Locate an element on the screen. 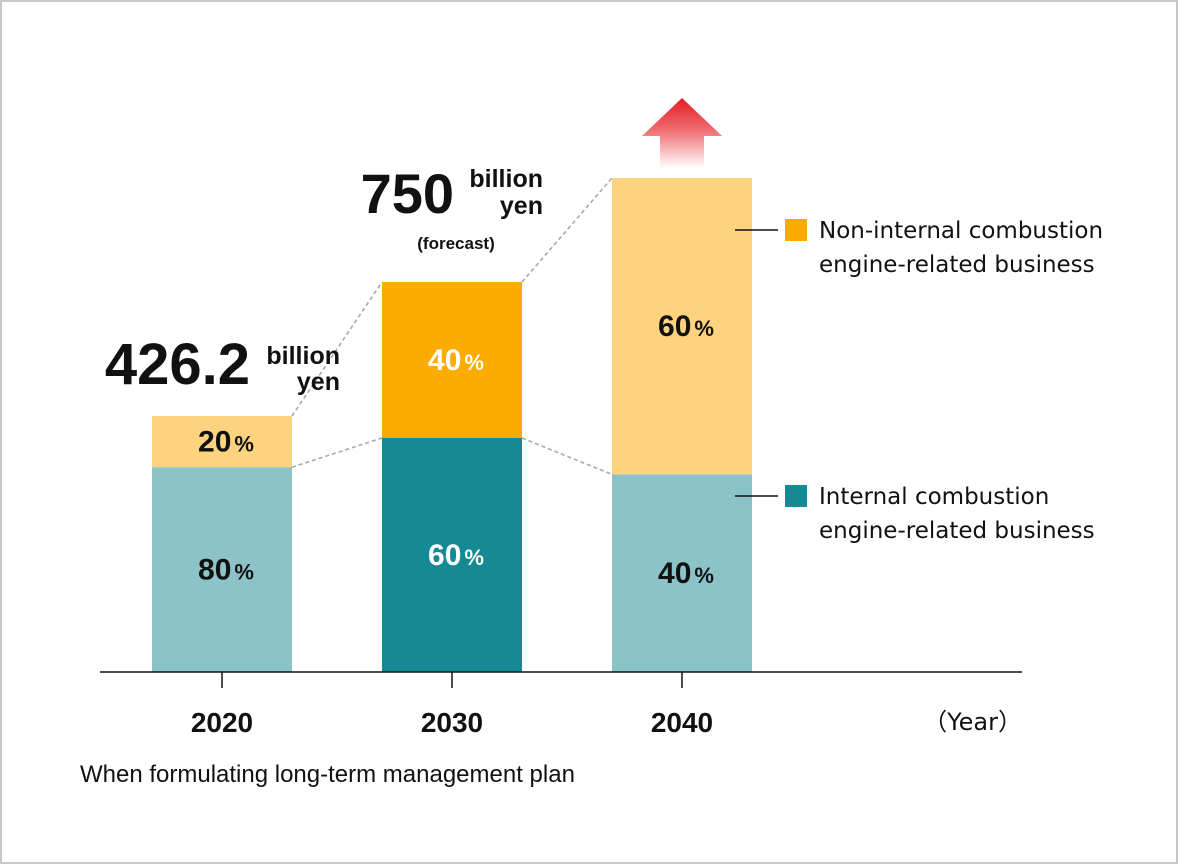  data-label-non-internal-2030: 40% is located at coordinates (456, 360).